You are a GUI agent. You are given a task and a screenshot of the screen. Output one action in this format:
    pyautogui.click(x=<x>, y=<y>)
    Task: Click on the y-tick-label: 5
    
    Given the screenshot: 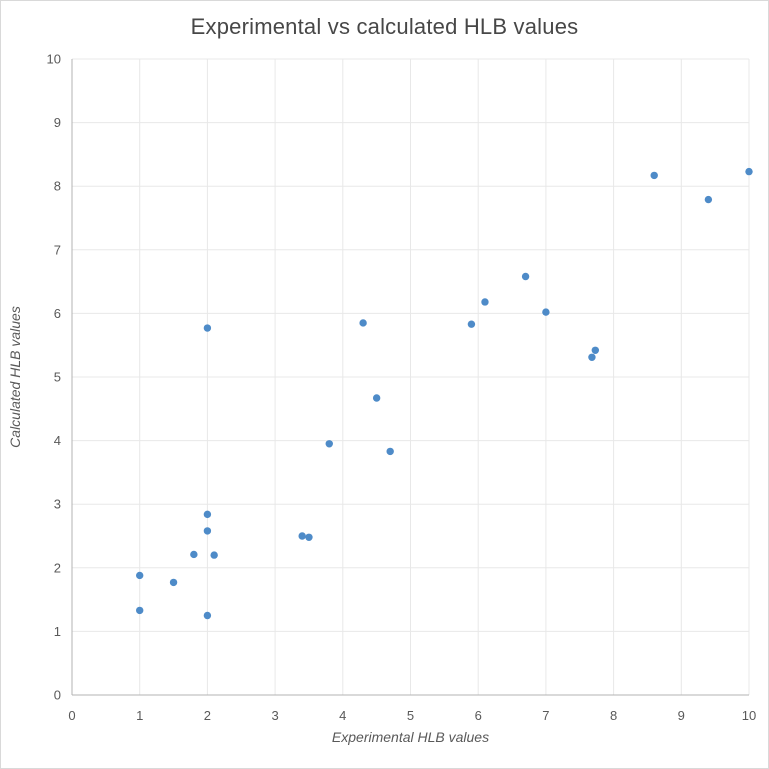 What is the action you would take?
    pyautogui.click(x=57, y=377)
    